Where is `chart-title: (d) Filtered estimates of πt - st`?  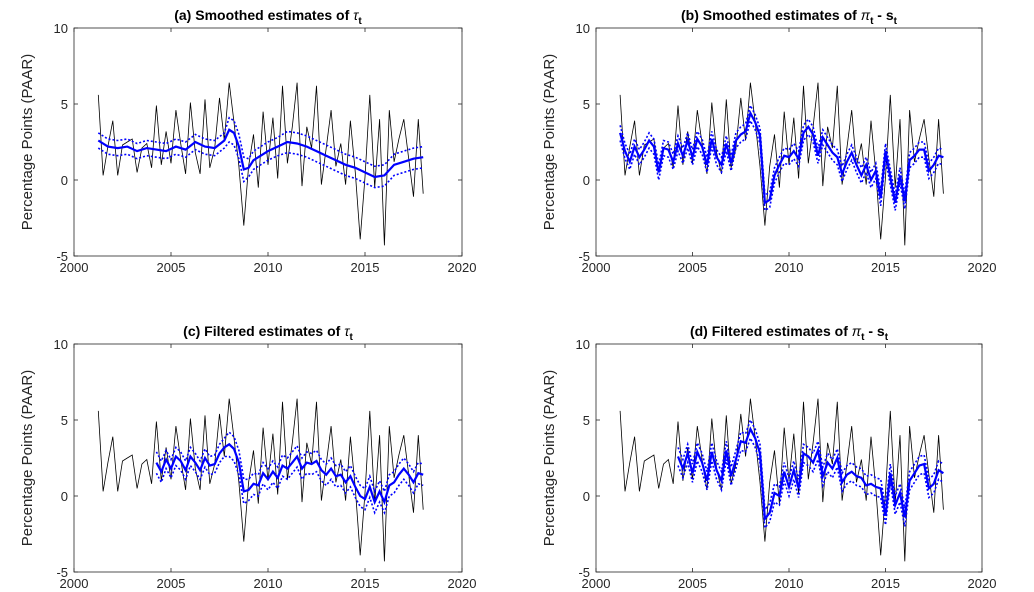
chart-title: (d) Filtered estimates of πt - st is located at coordinates (789, 333).